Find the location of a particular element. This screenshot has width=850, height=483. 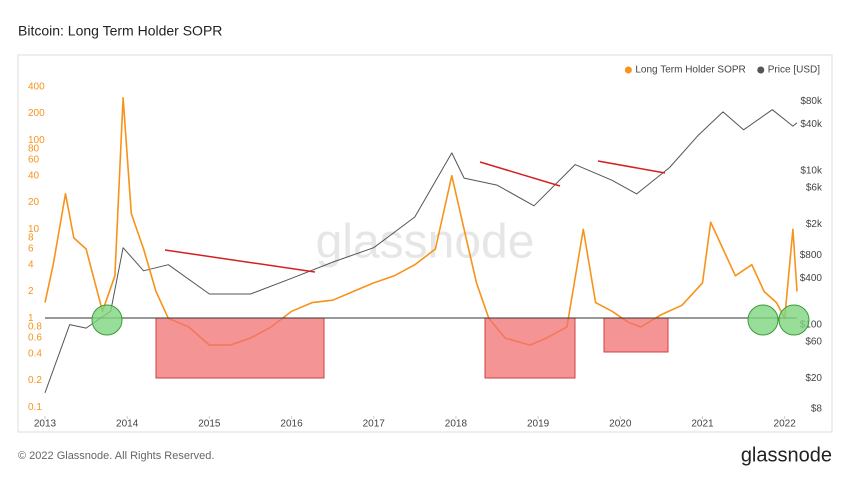

y-tick-label: 0.6 is located at coordinates (35, 338).